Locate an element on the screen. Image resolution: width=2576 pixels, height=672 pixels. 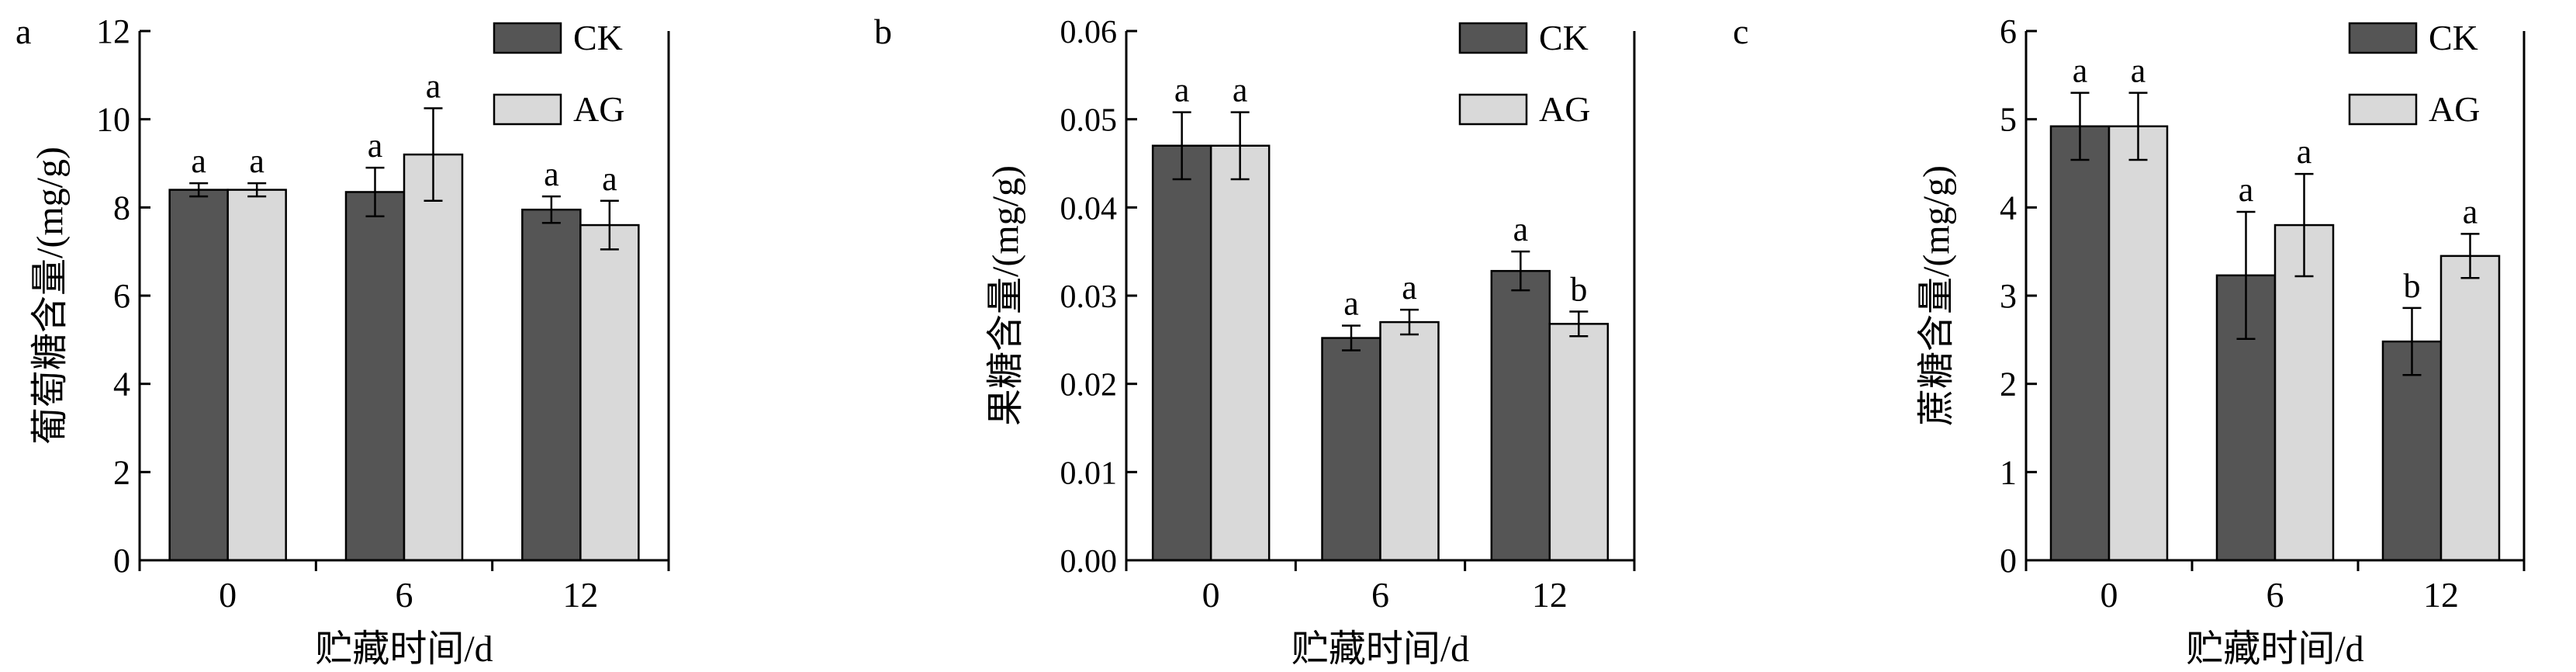
y-tick-label: 3 is located at coordinates (2008, 296).